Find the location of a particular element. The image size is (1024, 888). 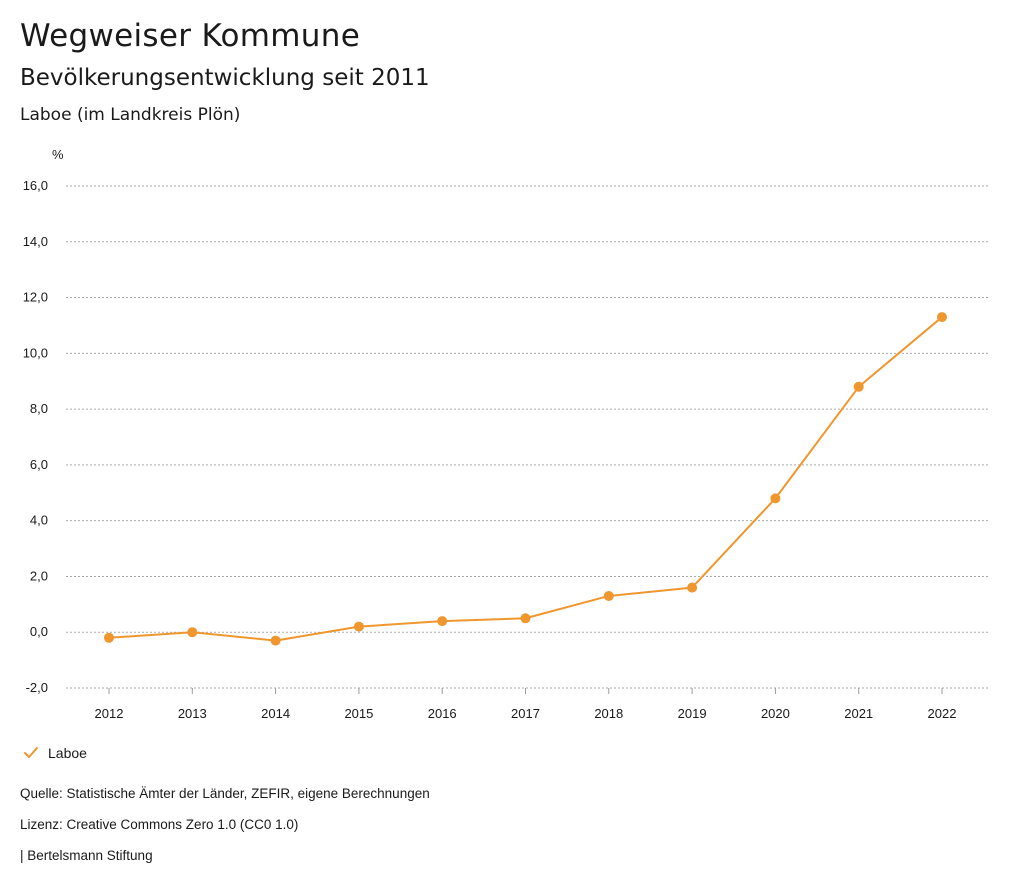

x-tick-label: 2013 is located at coordinates (192, 713).